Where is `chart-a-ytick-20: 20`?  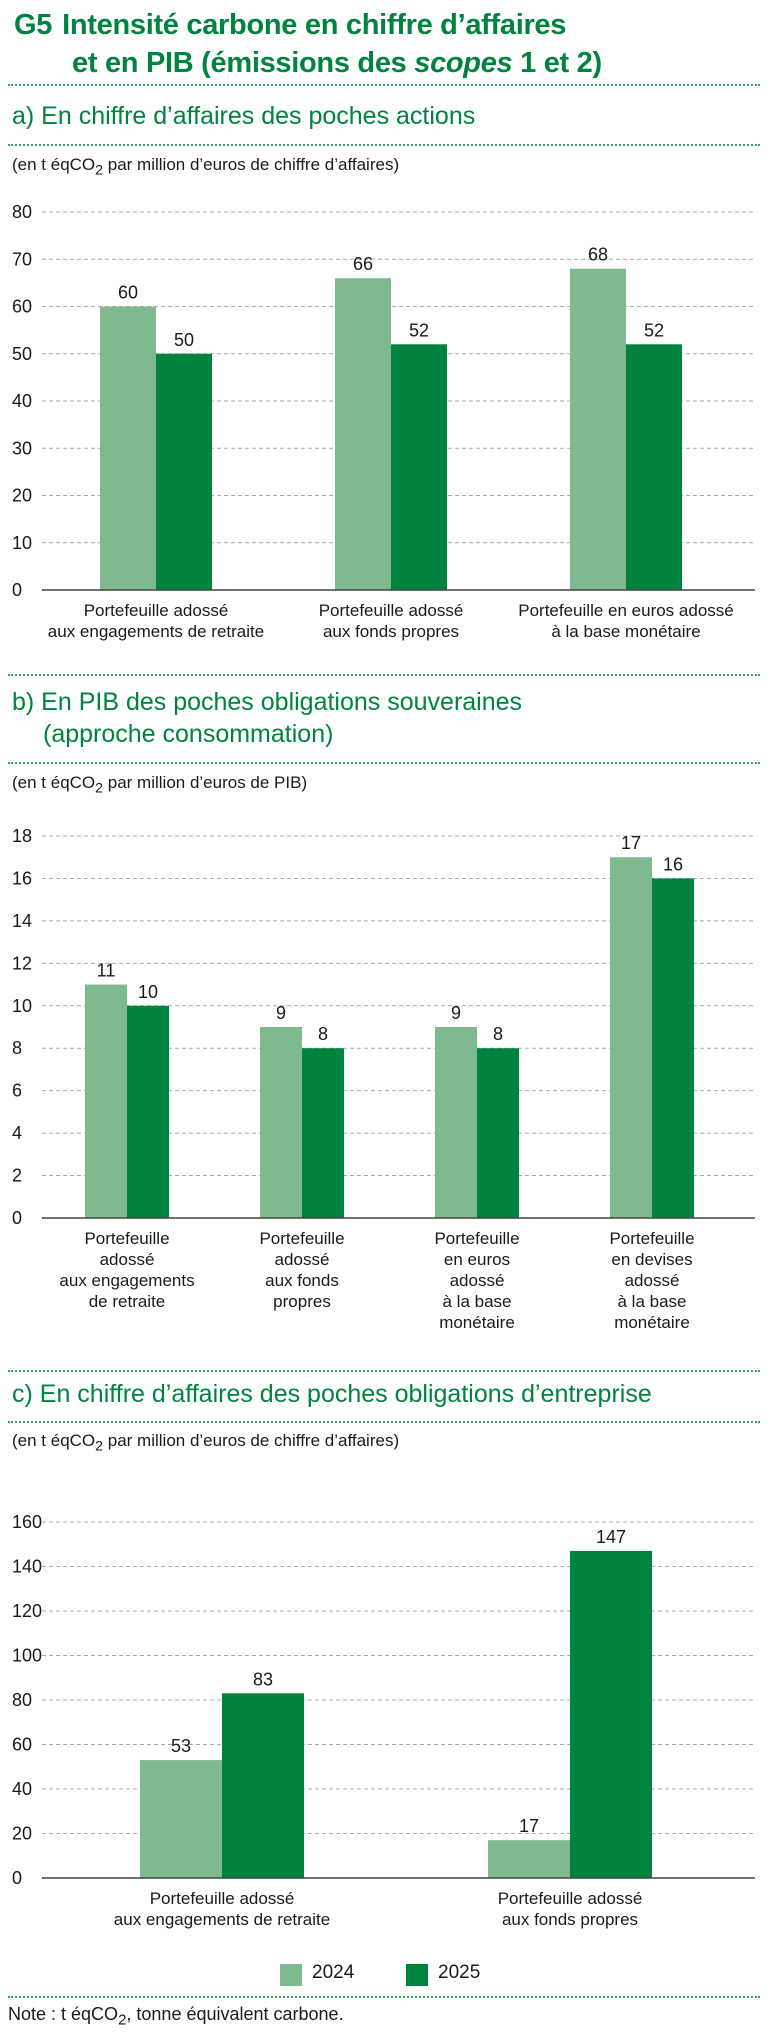
chart-a-ytick-20: 20 is located at coordinates (22, 496).